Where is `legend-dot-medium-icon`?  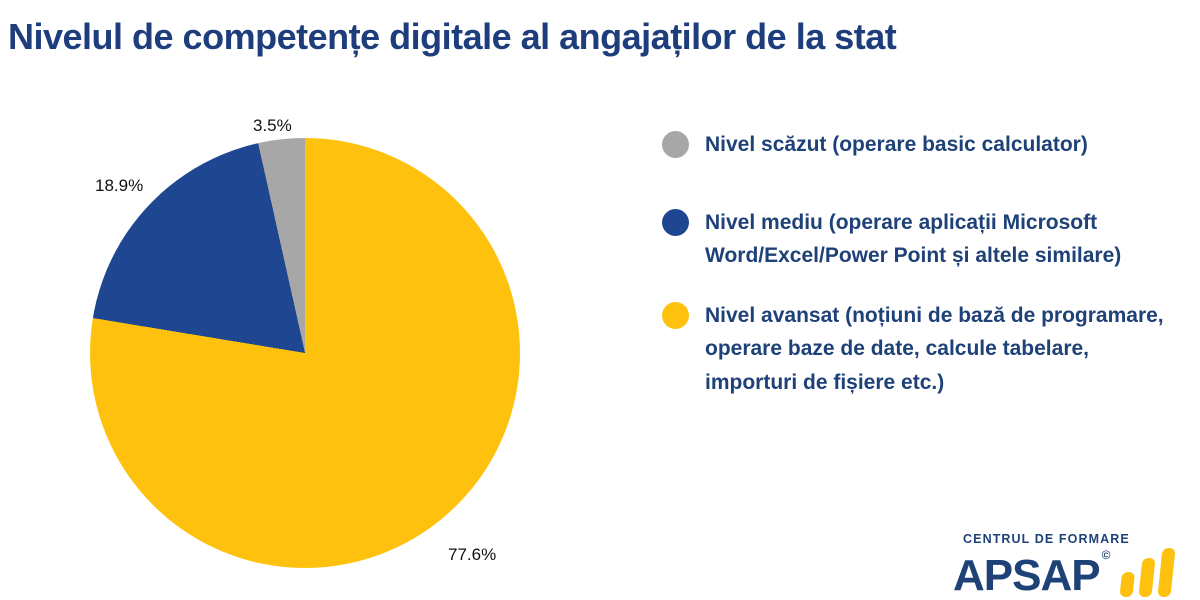
legend-dot-medium-icon is located at coordinates (675, 222).